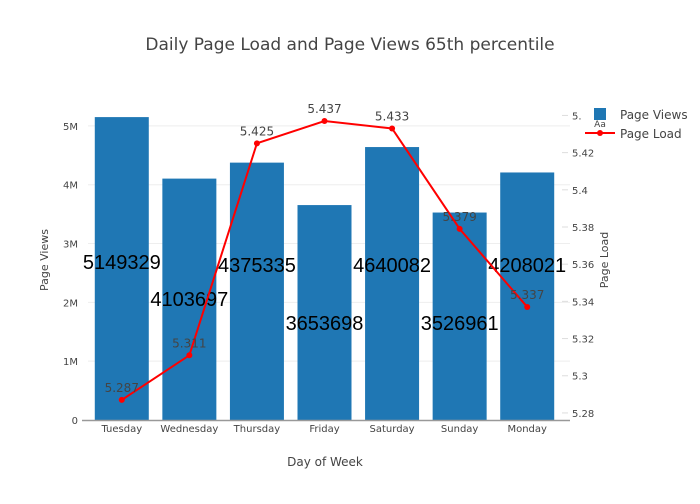 The height and width of the screenshot is (504, 700). I want to click on bar-tuesday, so click(121, 268).